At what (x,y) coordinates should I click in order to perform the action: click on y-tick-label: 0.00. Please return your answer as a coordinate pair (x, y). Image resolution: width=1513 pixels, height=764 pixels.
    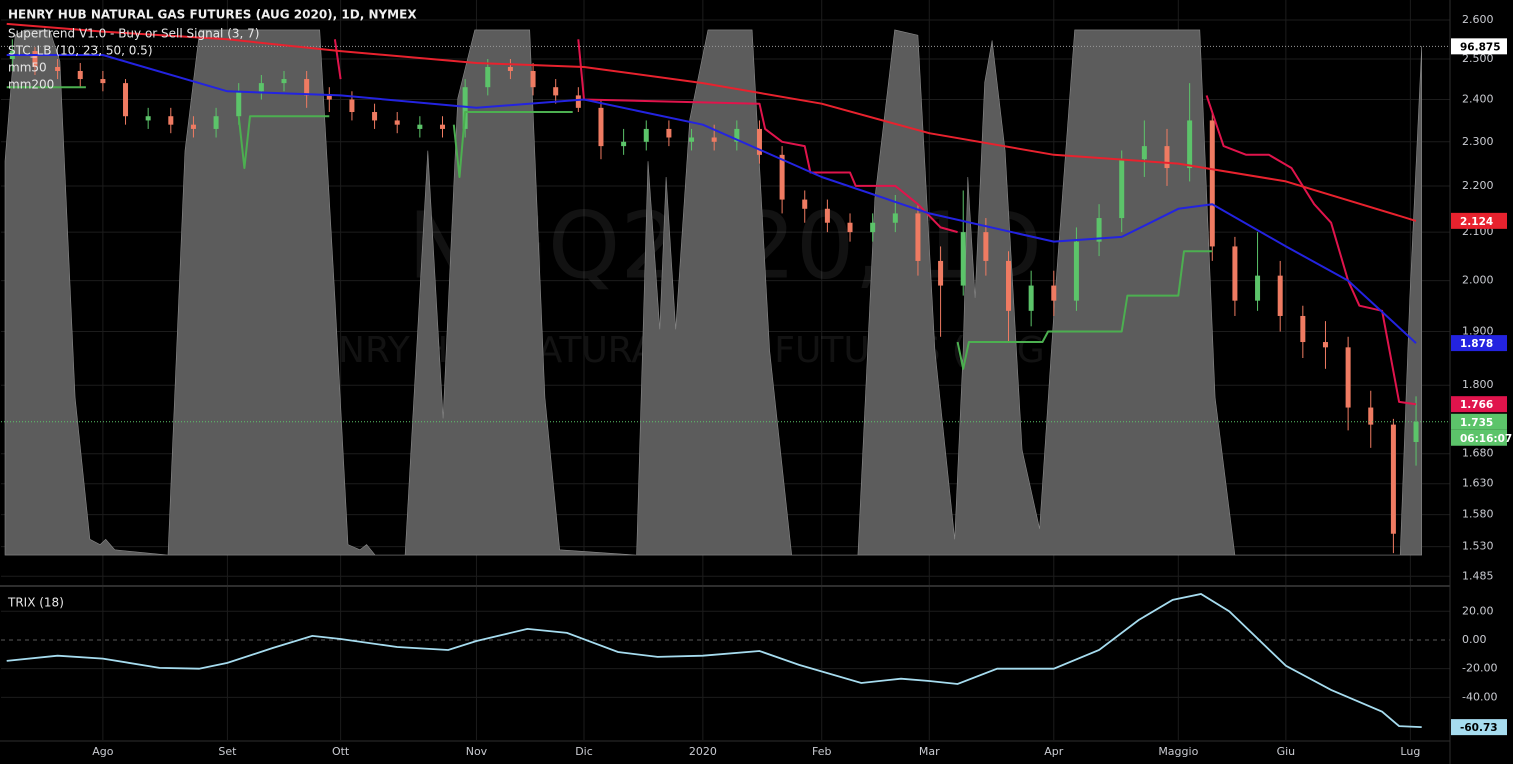
    Looking at the image, I should click on (1474, 639).